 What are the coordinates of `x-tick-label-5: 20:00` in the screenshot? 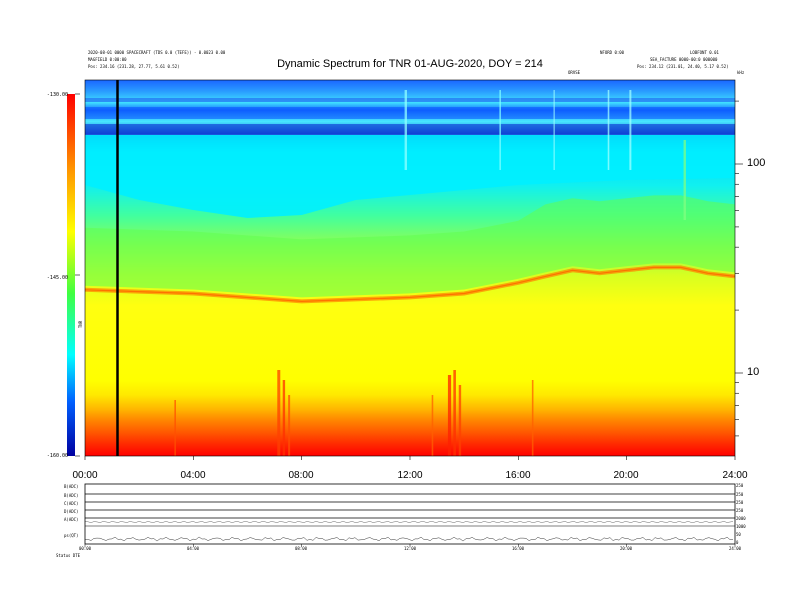 It's located at (626, 475).